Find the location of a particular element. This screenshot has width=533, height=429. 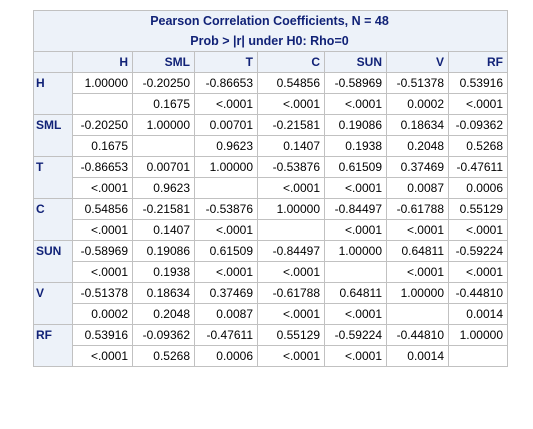

column-header-row: H SML T C SUN V RF is located at coordinates (270, 62).